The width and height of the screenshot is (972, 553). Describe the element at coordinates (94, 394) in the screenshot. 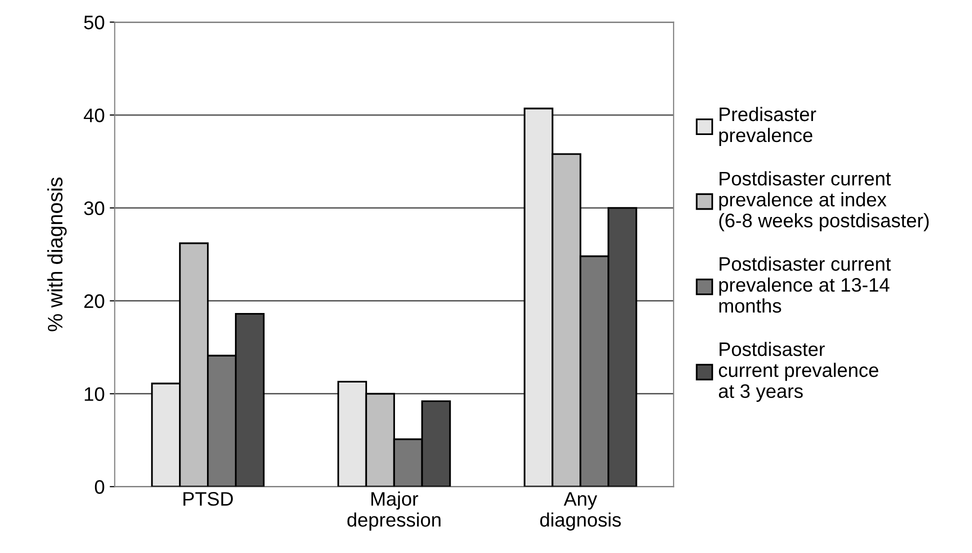

I see `y-tick-label: 10` at that location.